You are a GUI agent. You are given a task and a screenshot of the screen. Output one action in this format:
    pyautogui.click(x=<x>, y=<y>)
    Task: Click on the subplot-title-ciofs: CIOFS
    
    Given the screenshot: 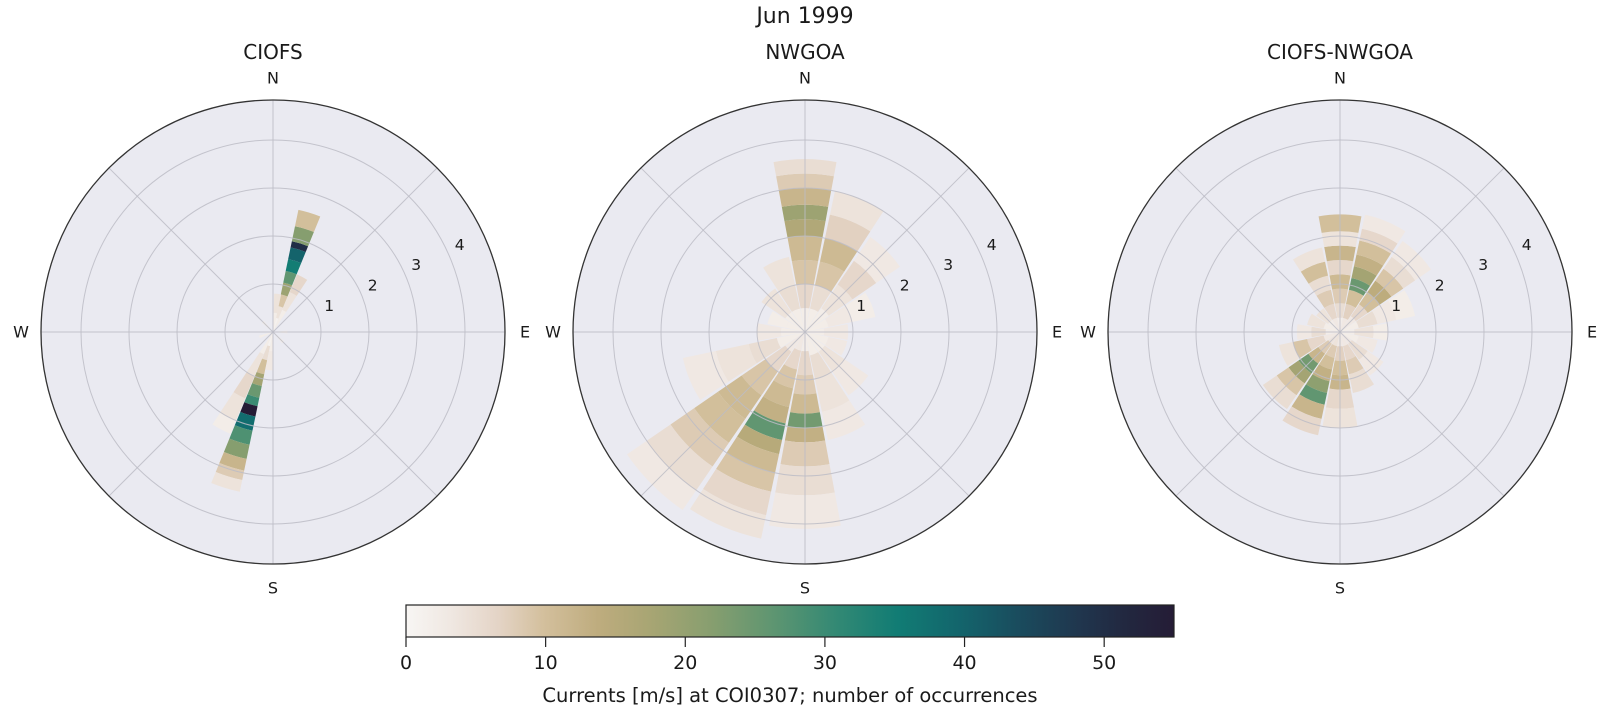 What is the action you would take?
    pyautogui.click(x=273, y=52)
    